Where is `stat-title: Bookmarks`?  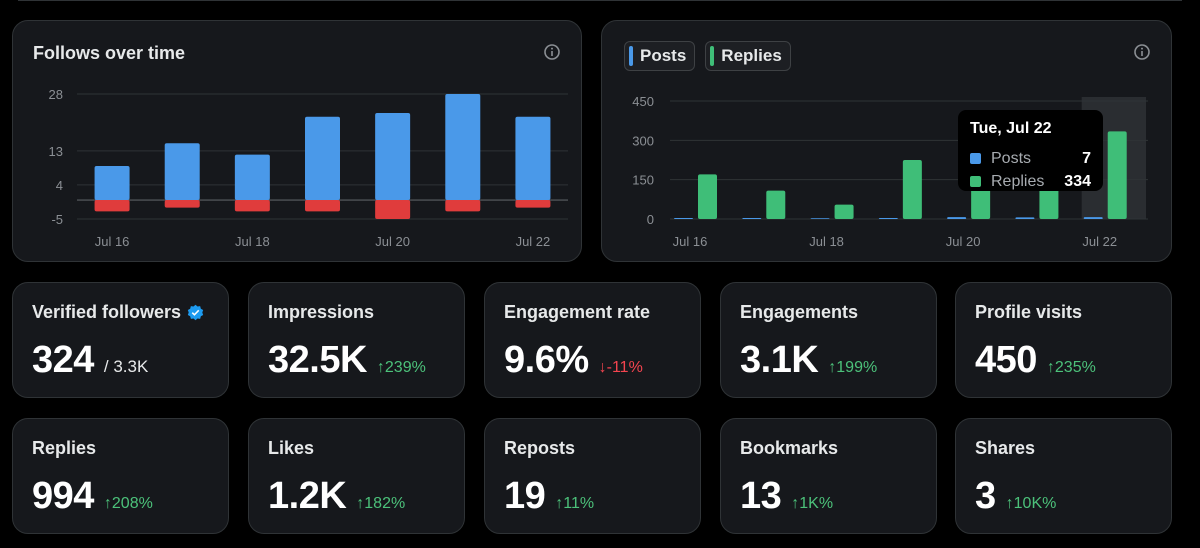
stat-title: Bookmarks is located at coordinates (789, 448).